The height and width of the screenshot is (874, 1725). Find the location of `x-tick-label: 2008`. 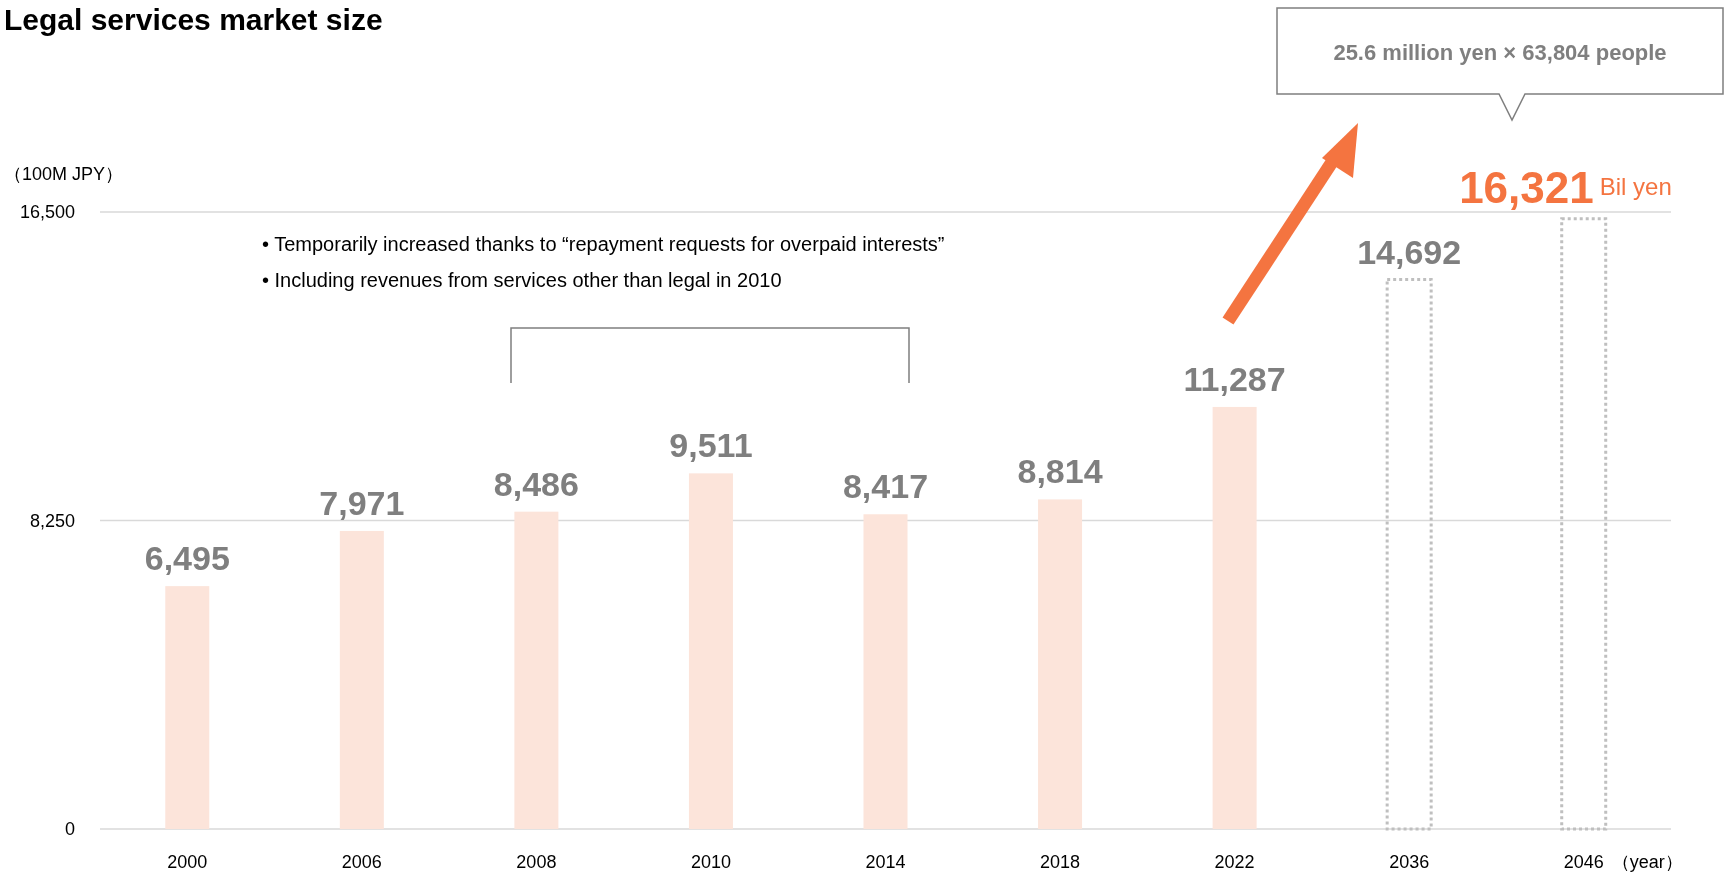

x-tick-label: 2008 is located at coordinates (536, 862).